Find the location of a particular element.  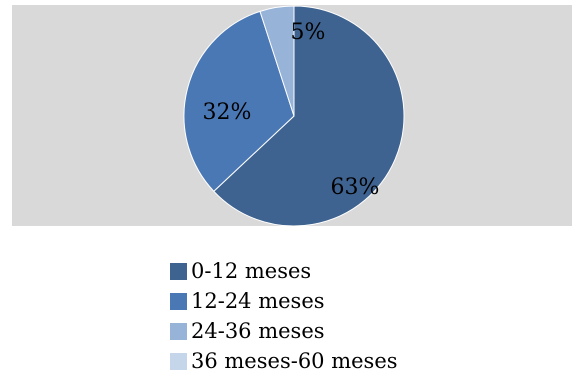

data-label: 32% is located at coordinates (227, 112).